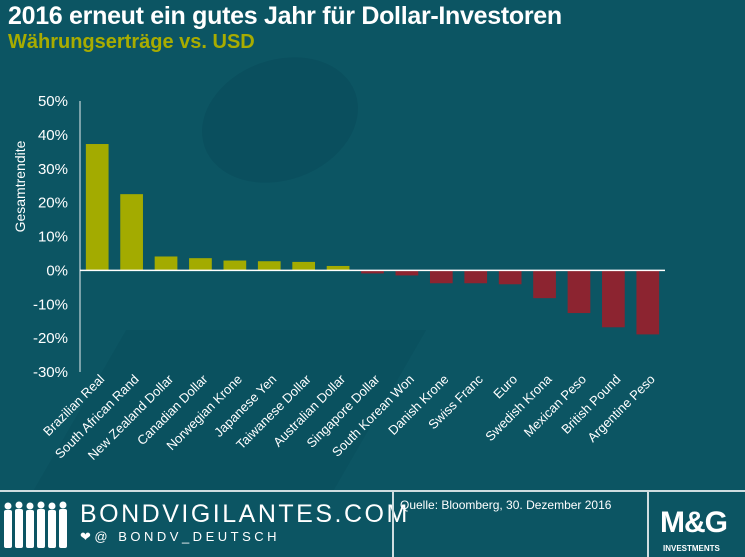 The width and height of the screenshot is (745, 557). Describe the element at coordinates (187, 536) in the screenshot. I see `twitter-handle-text: @ BONDV_DEUTSCH` at that location.